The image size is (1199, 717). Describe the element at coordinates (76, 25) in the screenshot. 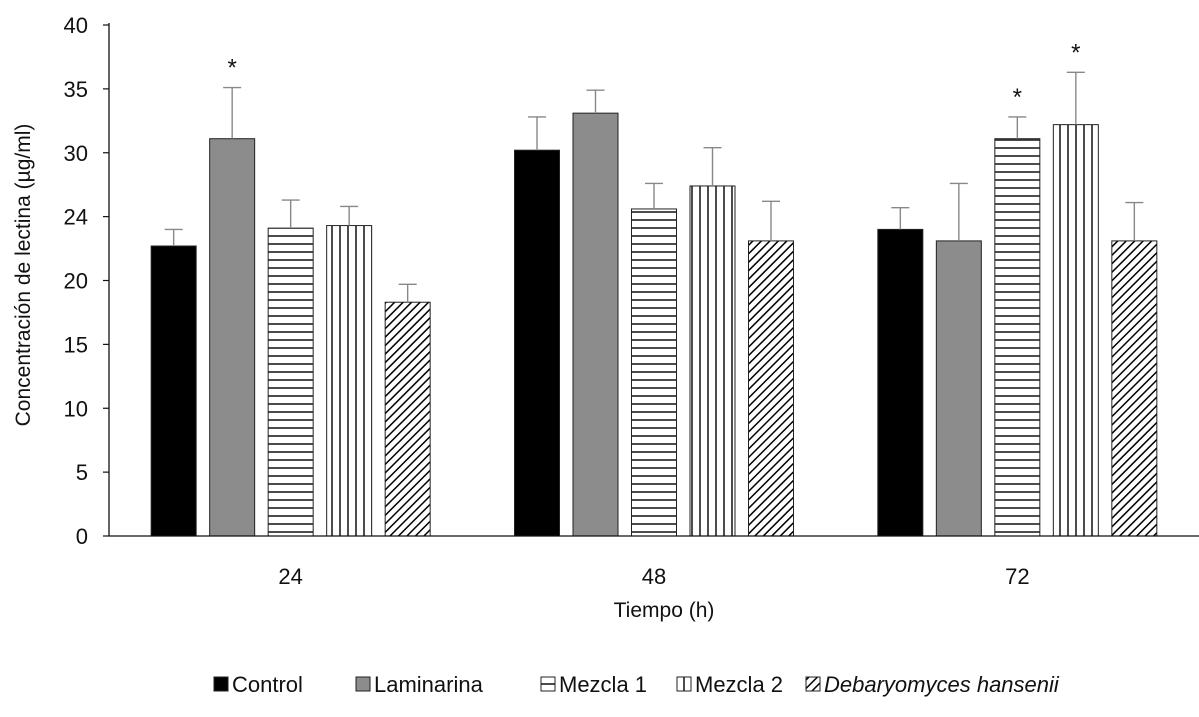

I see `y-tick-label: 40` at that location.